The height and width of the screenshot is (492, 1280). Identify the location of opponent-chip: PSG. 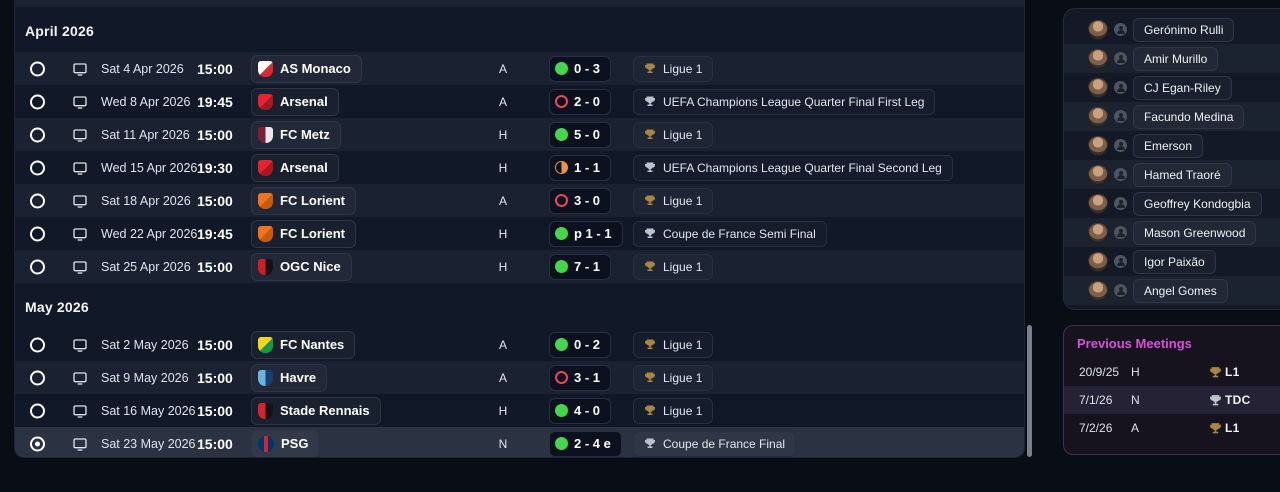
(285, 443).